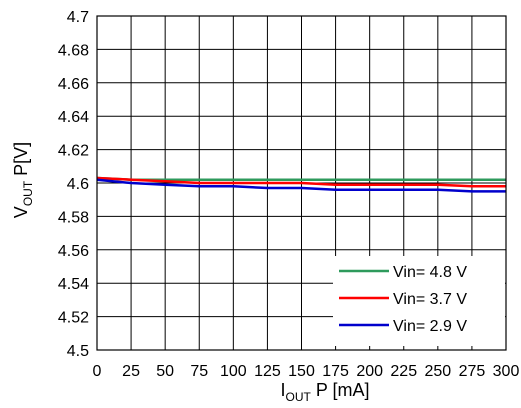 This screenshot has width=521, height=408. Describe the element at coordinates (335, 371) in the screenshot. I see `x-tick-label: 175` at that location.